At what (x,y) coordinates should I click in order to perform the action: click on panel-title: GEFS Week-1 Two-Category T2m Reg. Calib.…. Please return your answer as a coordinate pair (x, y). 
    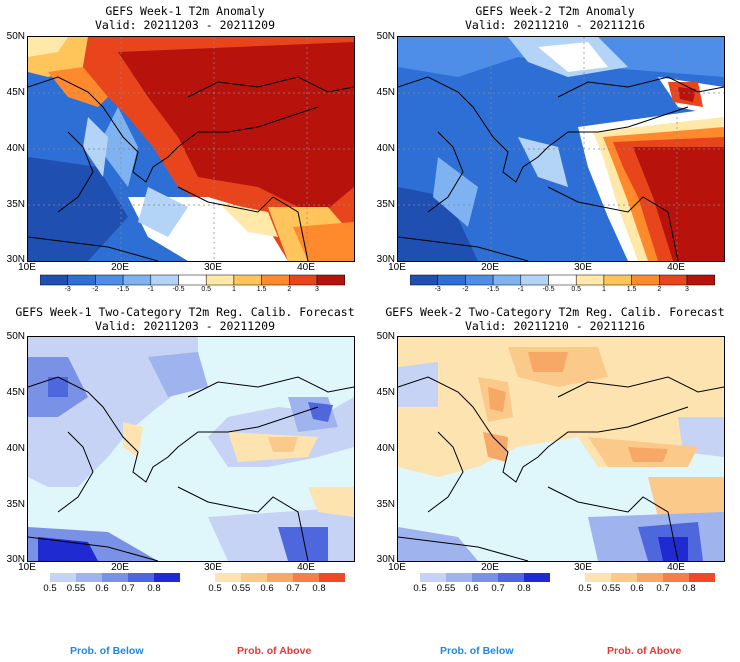
    Looking at the image, I should click on (185, 312).